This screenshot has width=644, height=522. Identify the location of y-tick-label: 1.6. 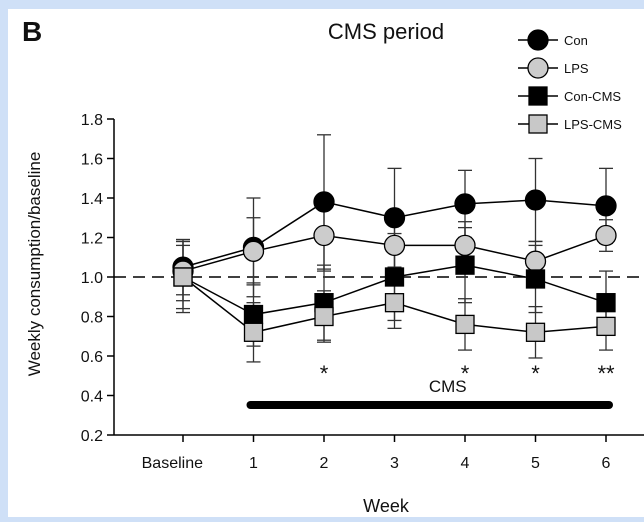
(92, 160).